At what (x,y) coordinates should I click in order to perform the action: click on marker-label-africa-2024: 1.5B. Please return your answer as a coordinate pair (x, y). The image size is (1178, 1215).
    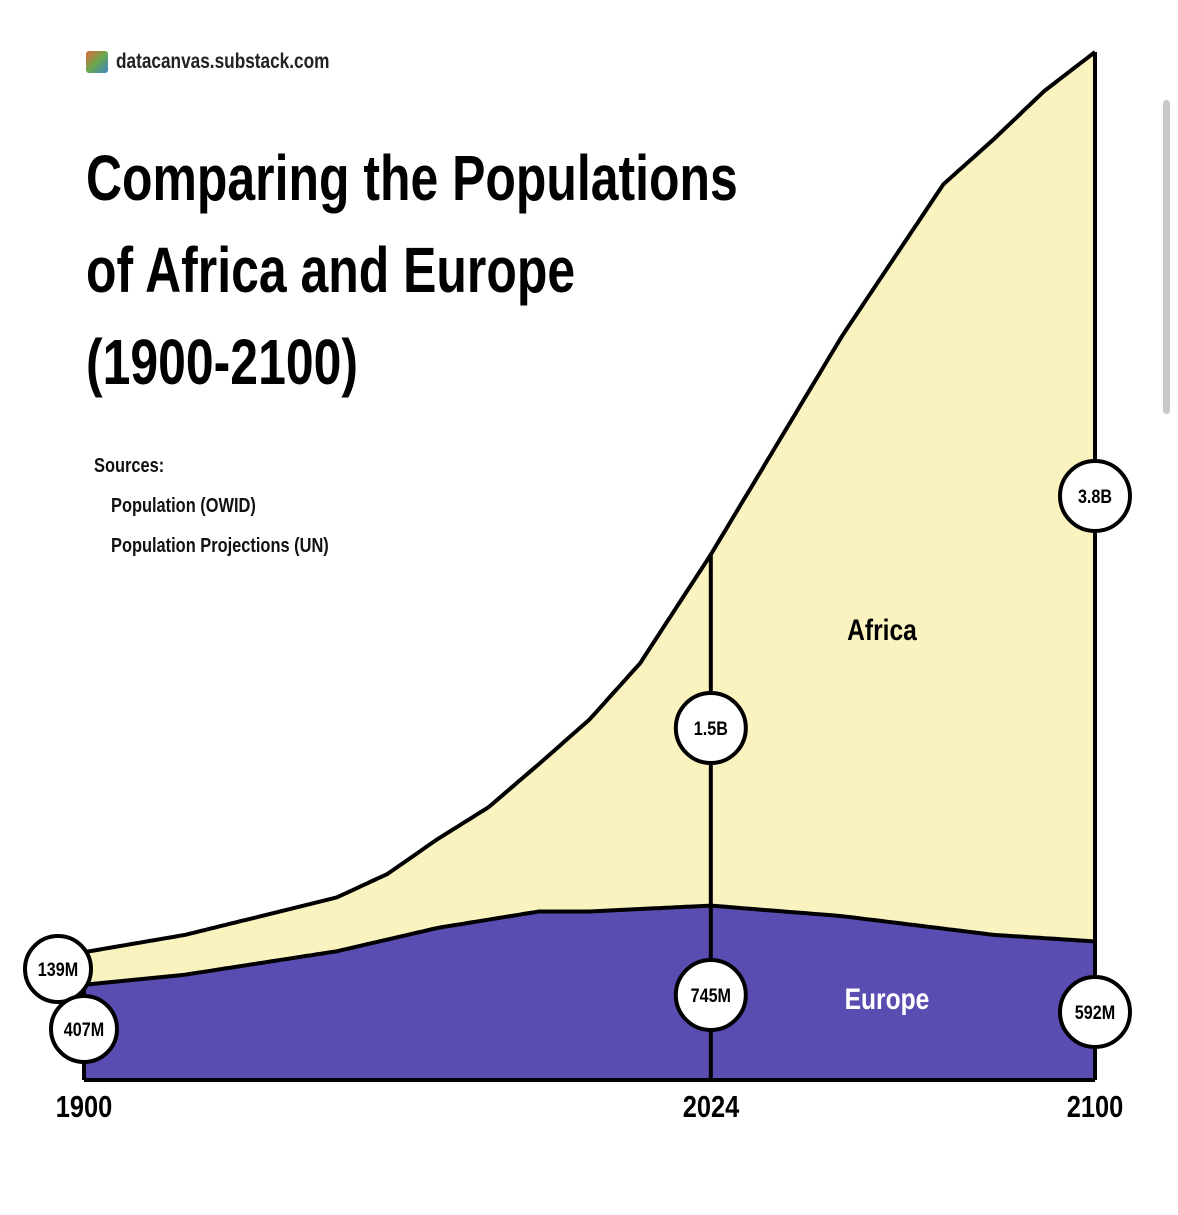
    Looking at the image, I should click on (711, 729).